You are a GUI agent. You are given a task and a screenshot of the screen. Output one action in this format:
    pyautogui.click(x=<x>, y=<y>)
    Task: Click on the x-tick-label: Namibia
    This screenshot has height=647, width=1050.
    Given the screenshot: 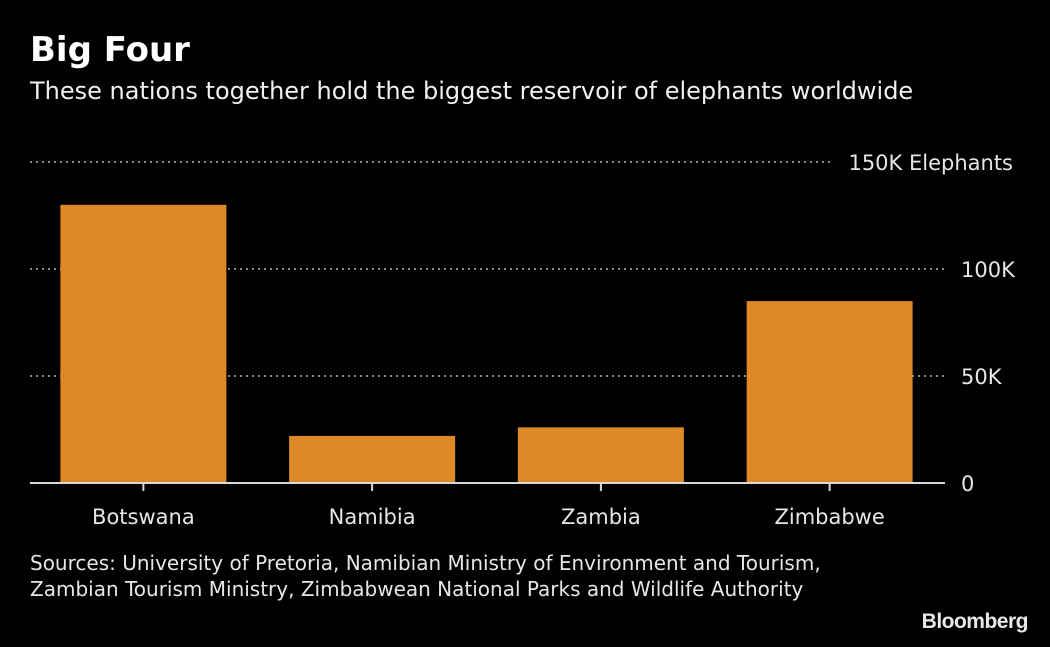 What is the action you would take?
    pyautogui.click(x=372, y=517)
    